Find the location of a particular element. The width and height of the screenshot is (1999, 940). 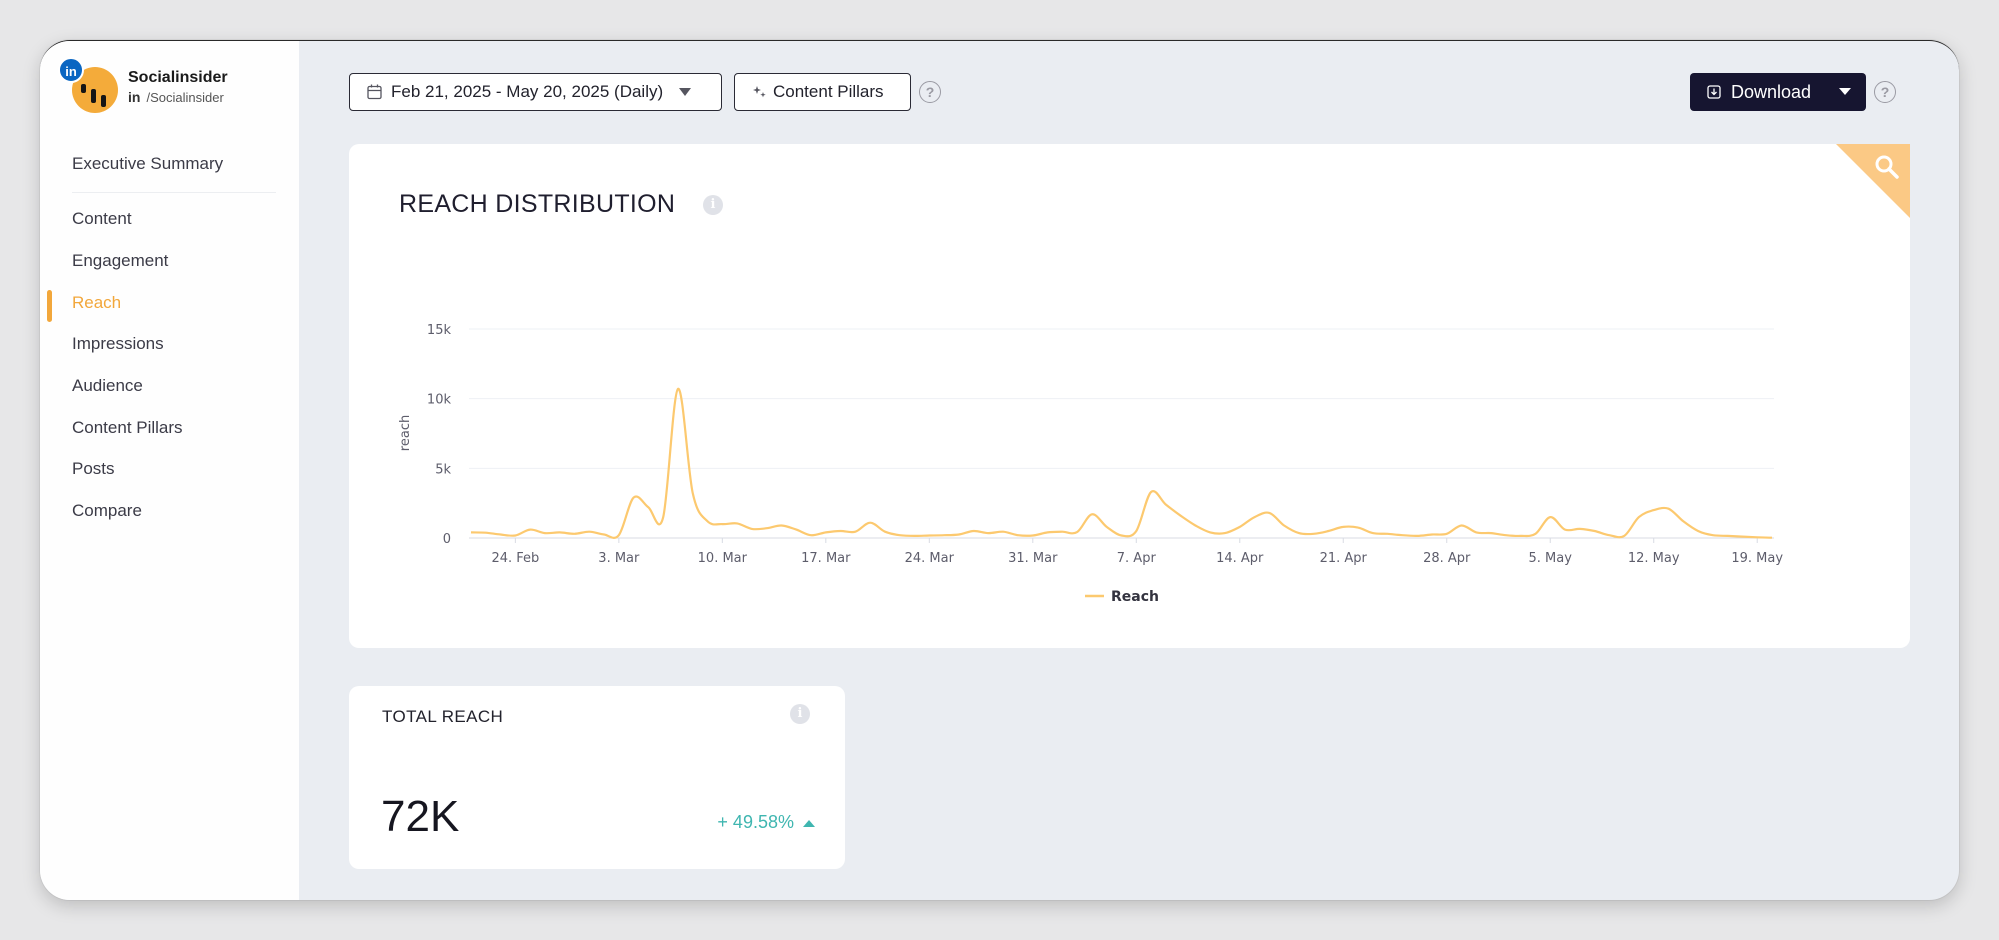

profile-header: in Socialinsider in/Socialinsider is located at coordinates (174, 85).